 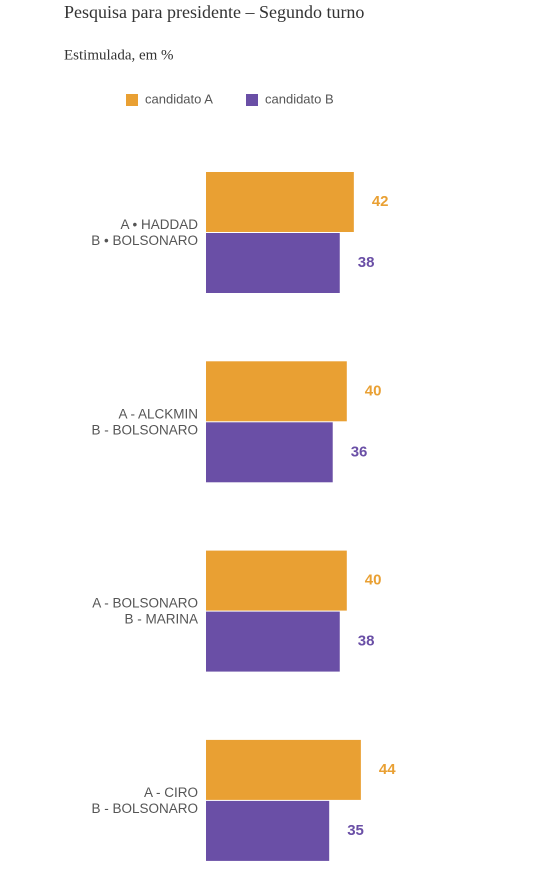 I want to click on value-label: 44, so click(x=387, y=769).